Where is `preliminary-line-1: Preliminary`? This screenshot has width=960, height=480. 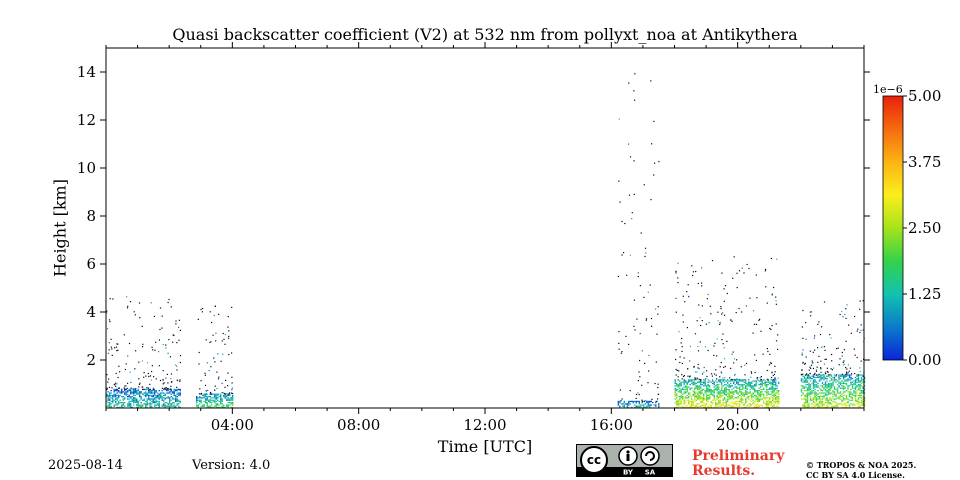
preliminary-line-1: Preliminary is located at coordinates (738, 456).